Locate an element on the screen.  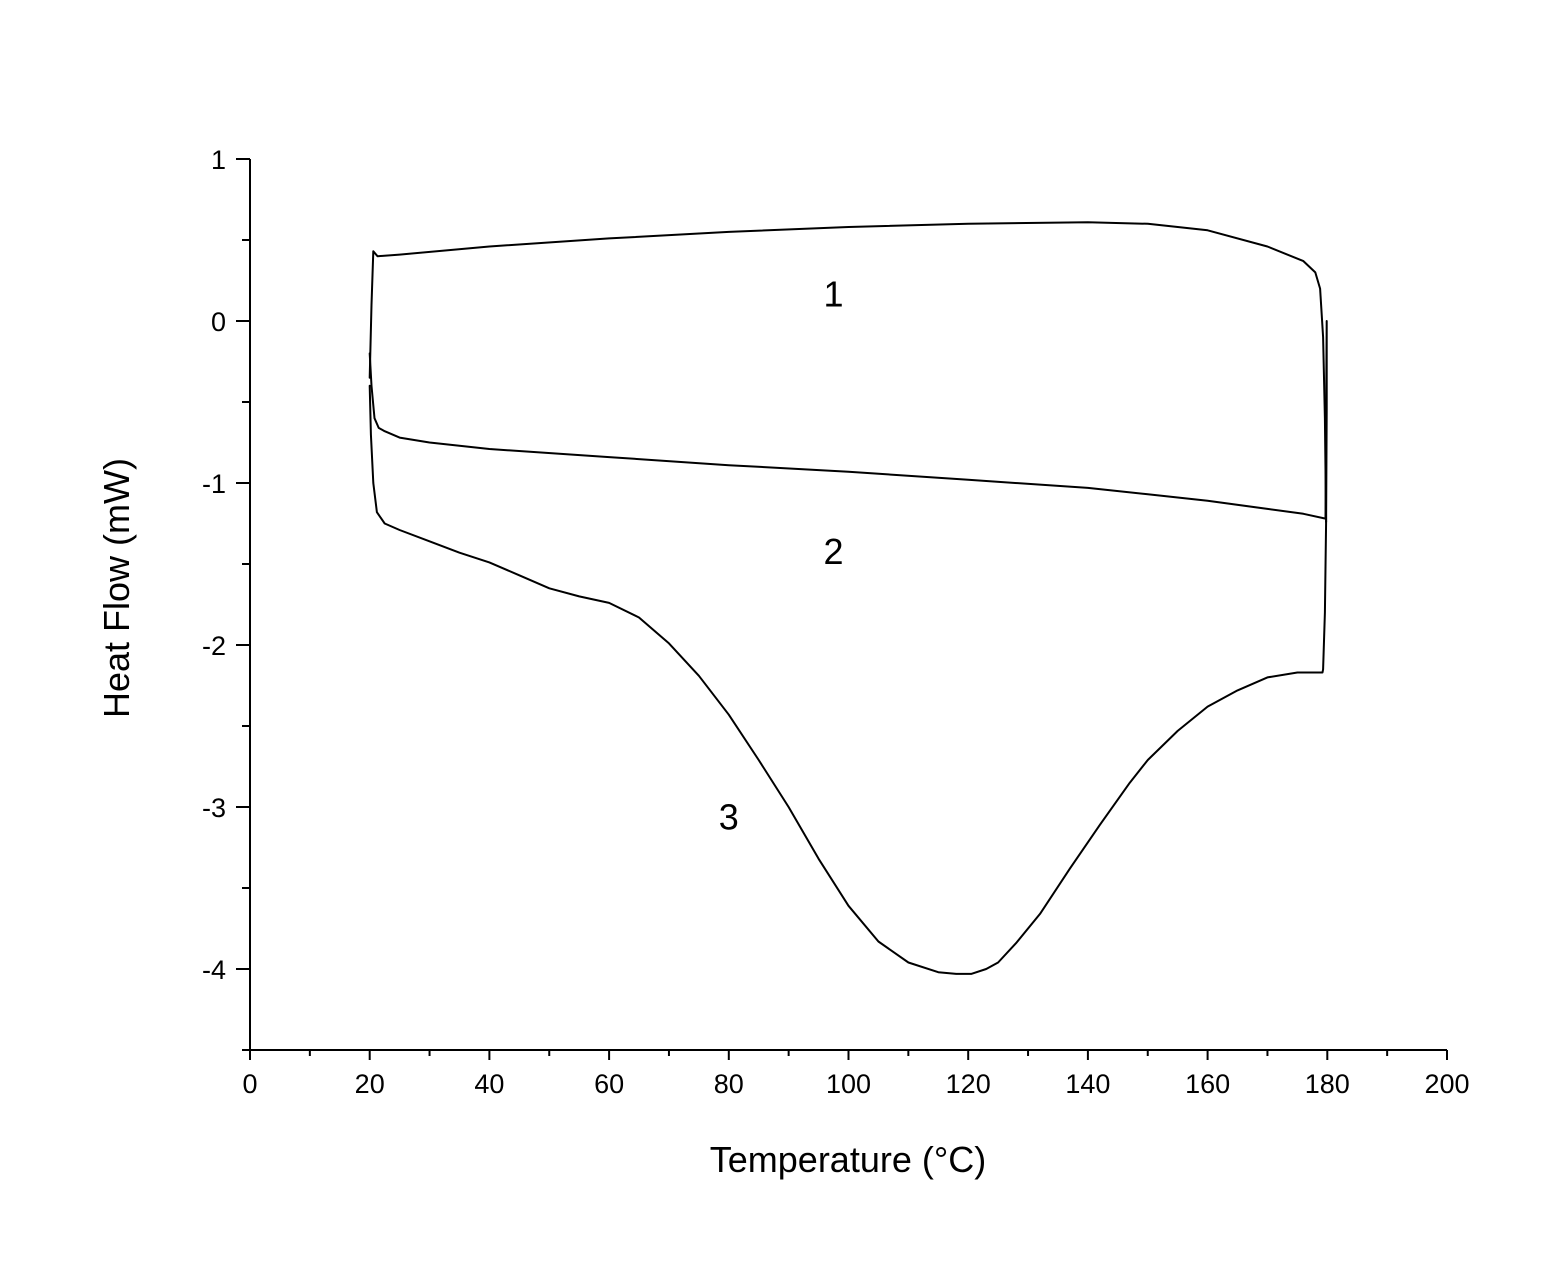
x-tick-label: 140 is located at coordinates (1087, 1084).